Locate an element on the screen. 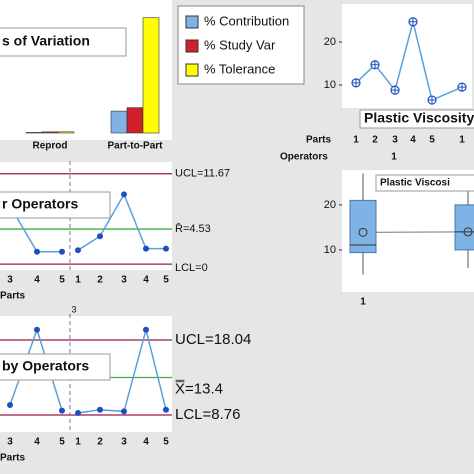 This screenshot has width=474, height=474. chart-title: by Operators is located at coordinates (45, 366).